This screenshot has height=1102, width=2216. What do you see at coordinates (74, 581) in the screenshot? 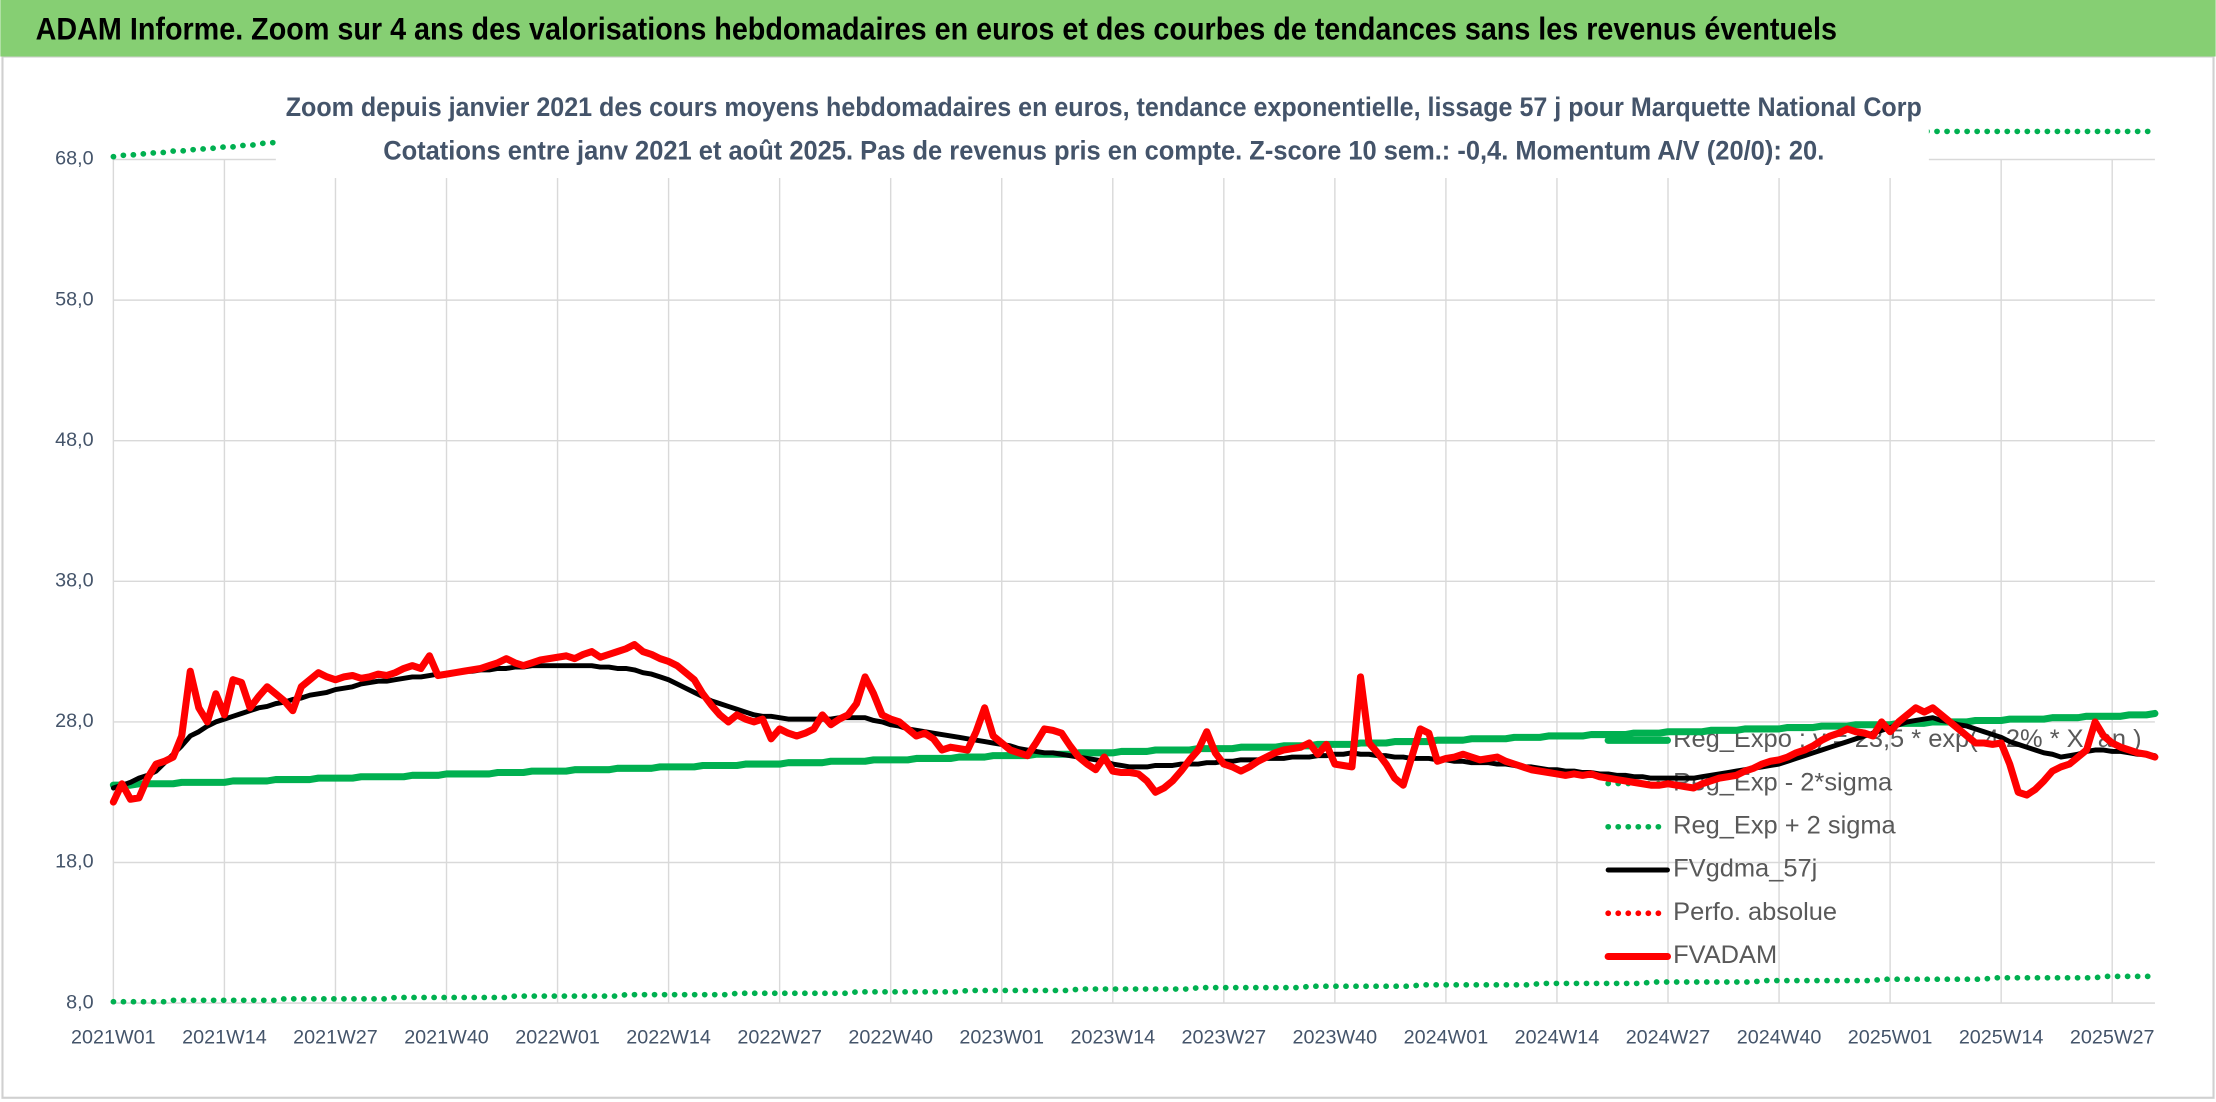
I see `y-tick-label: 38,0` at bounding box center [74, 581].